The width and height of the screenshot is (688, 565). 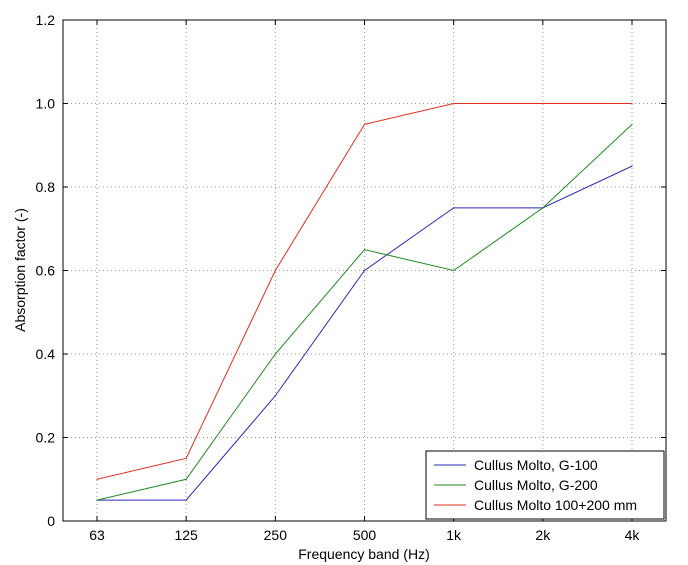 I want to click on x-tick-label: 4k, so click(x=633, y=535).